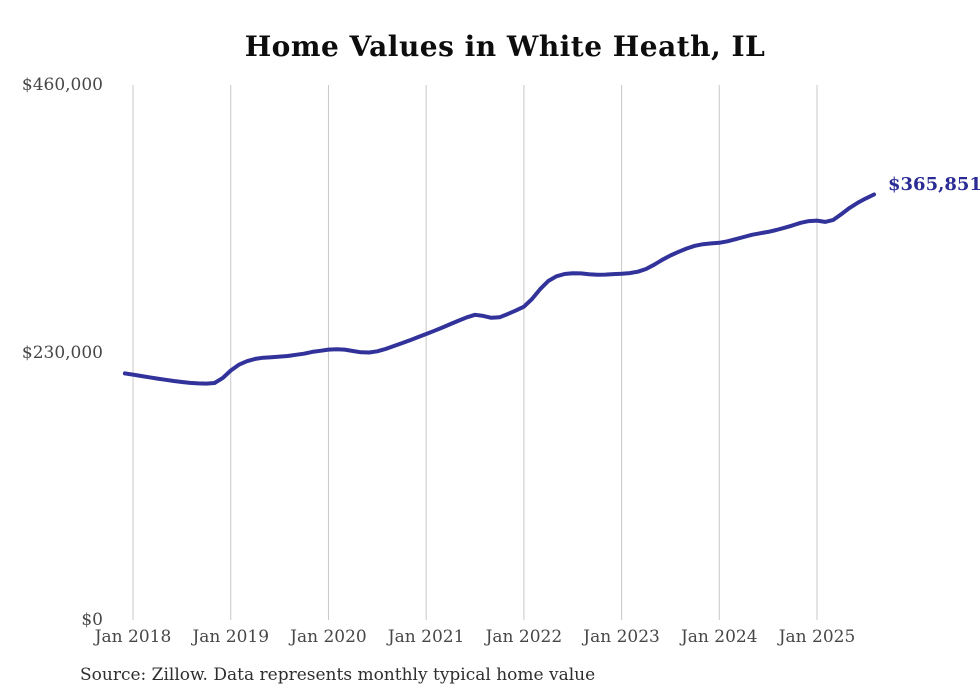 The height and width of the screenshot is (699, 980). I want to click on x-tick-label: Jan 2023, so click(621, 637).